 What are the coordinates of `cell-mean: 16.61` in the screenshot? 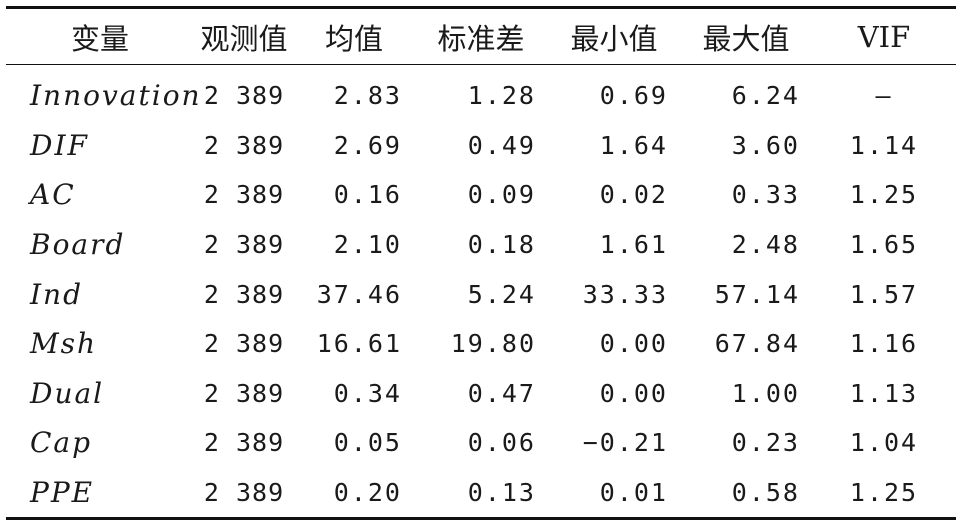 It's located at (359, 344).